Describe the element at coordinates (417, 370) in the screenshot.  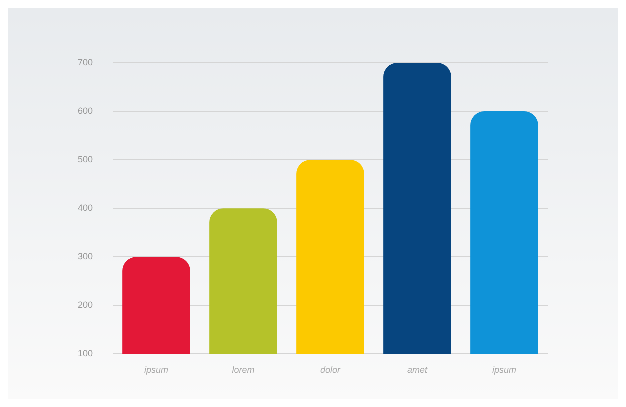
I see `x-tick-label: amet` at that location.